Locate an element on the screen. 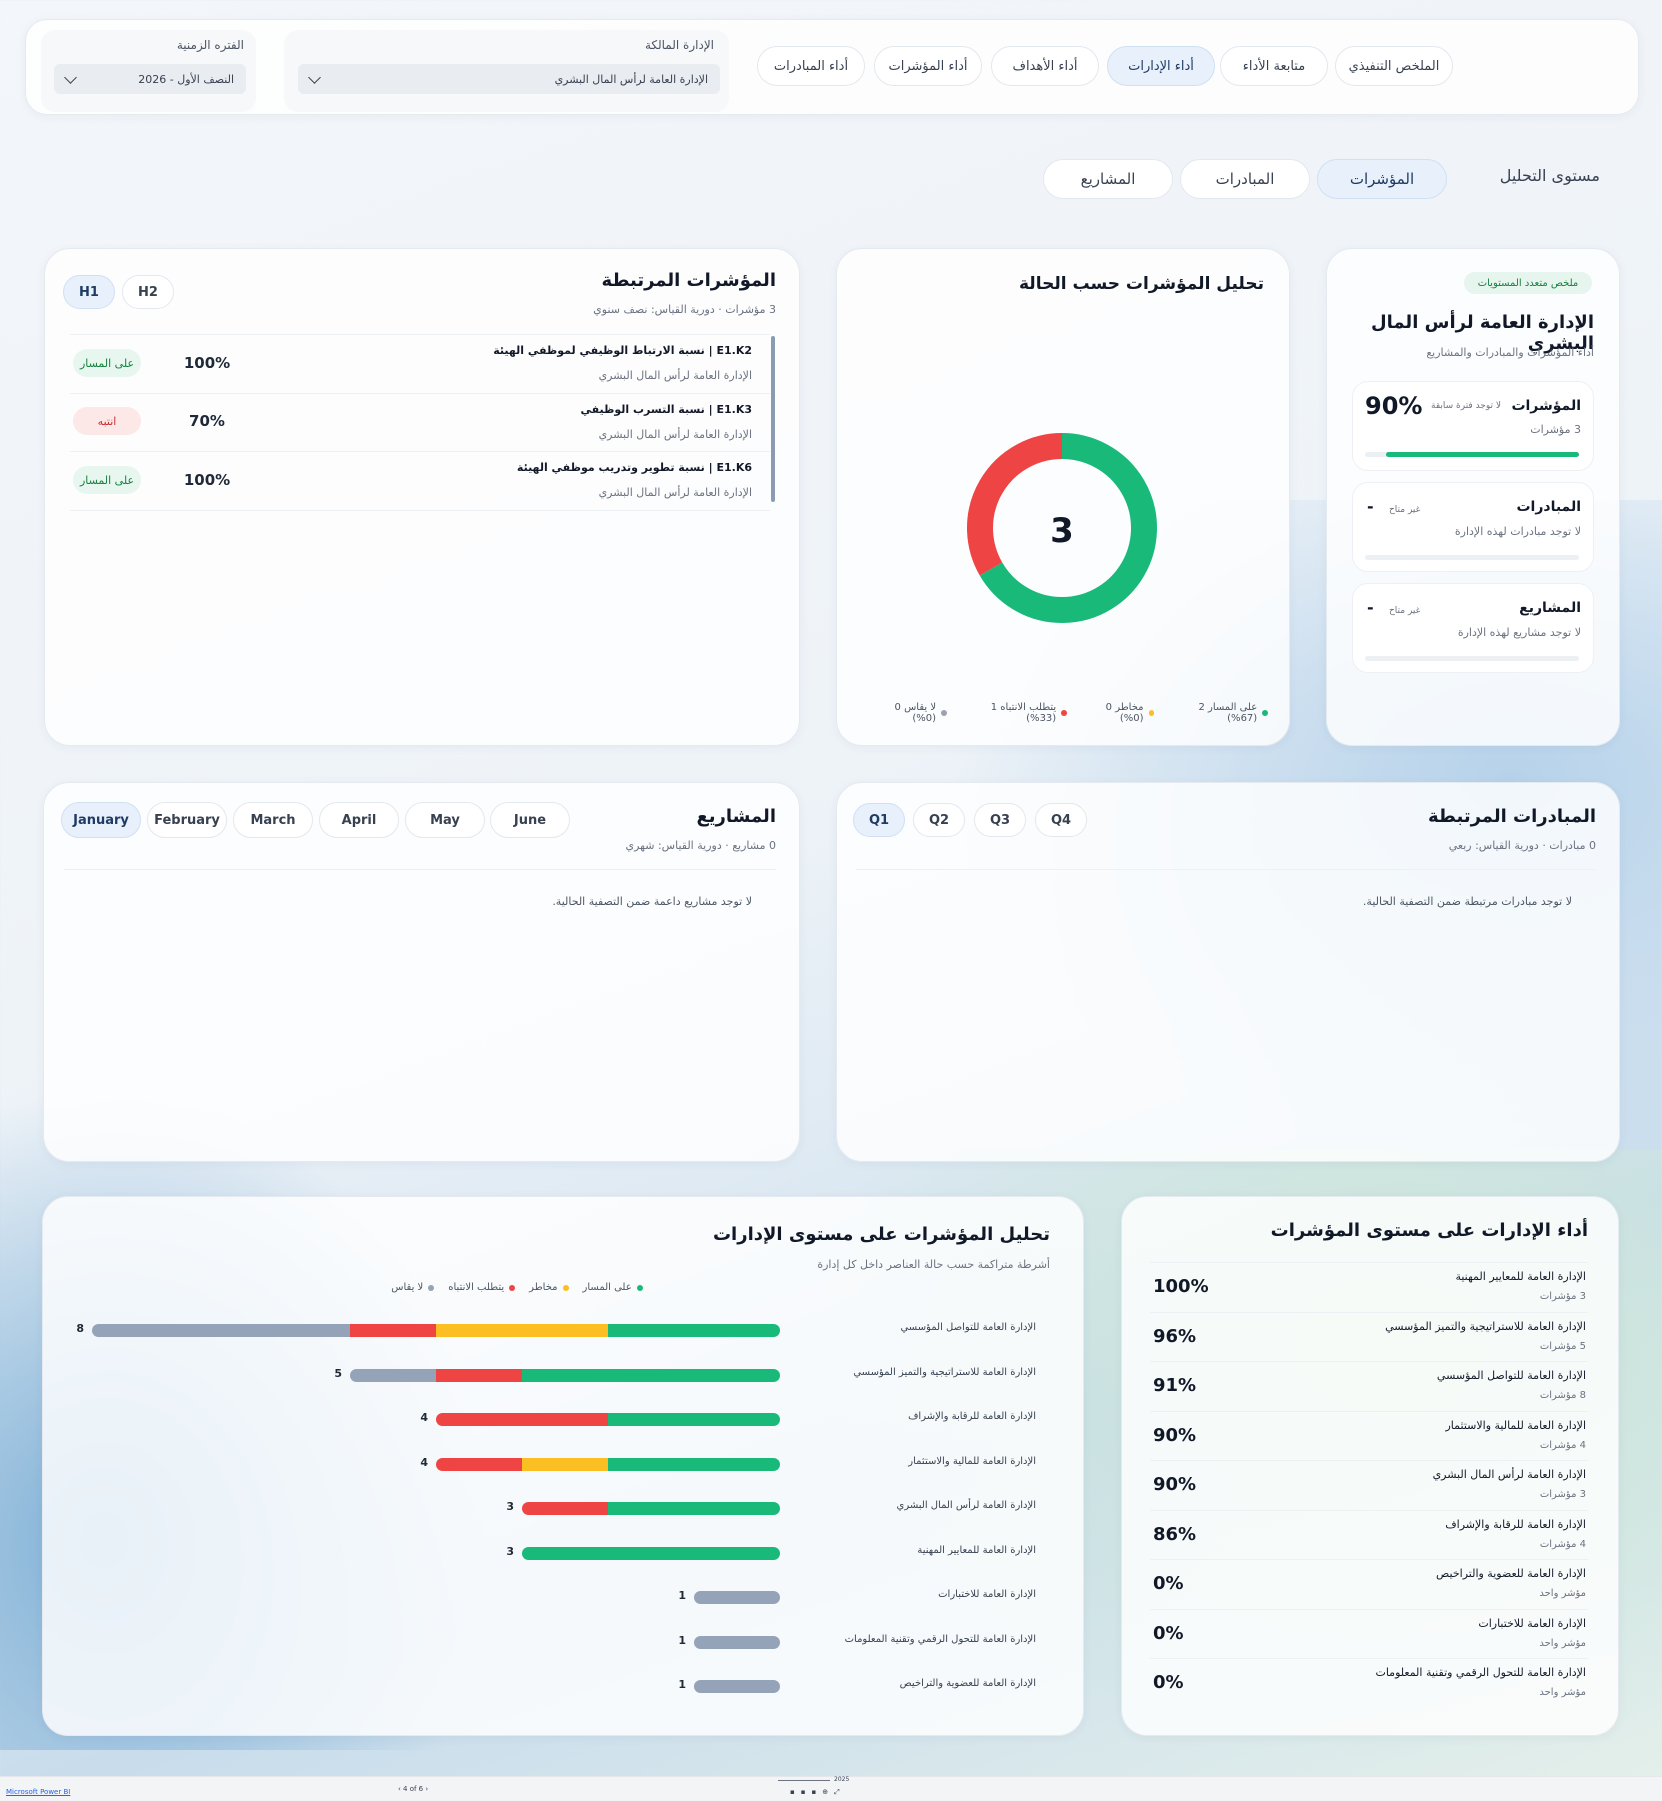 The height and width of the screenshot is (1801, 1662). period-select: النصف الأول - 2026 is located at coordinates (150, 79).